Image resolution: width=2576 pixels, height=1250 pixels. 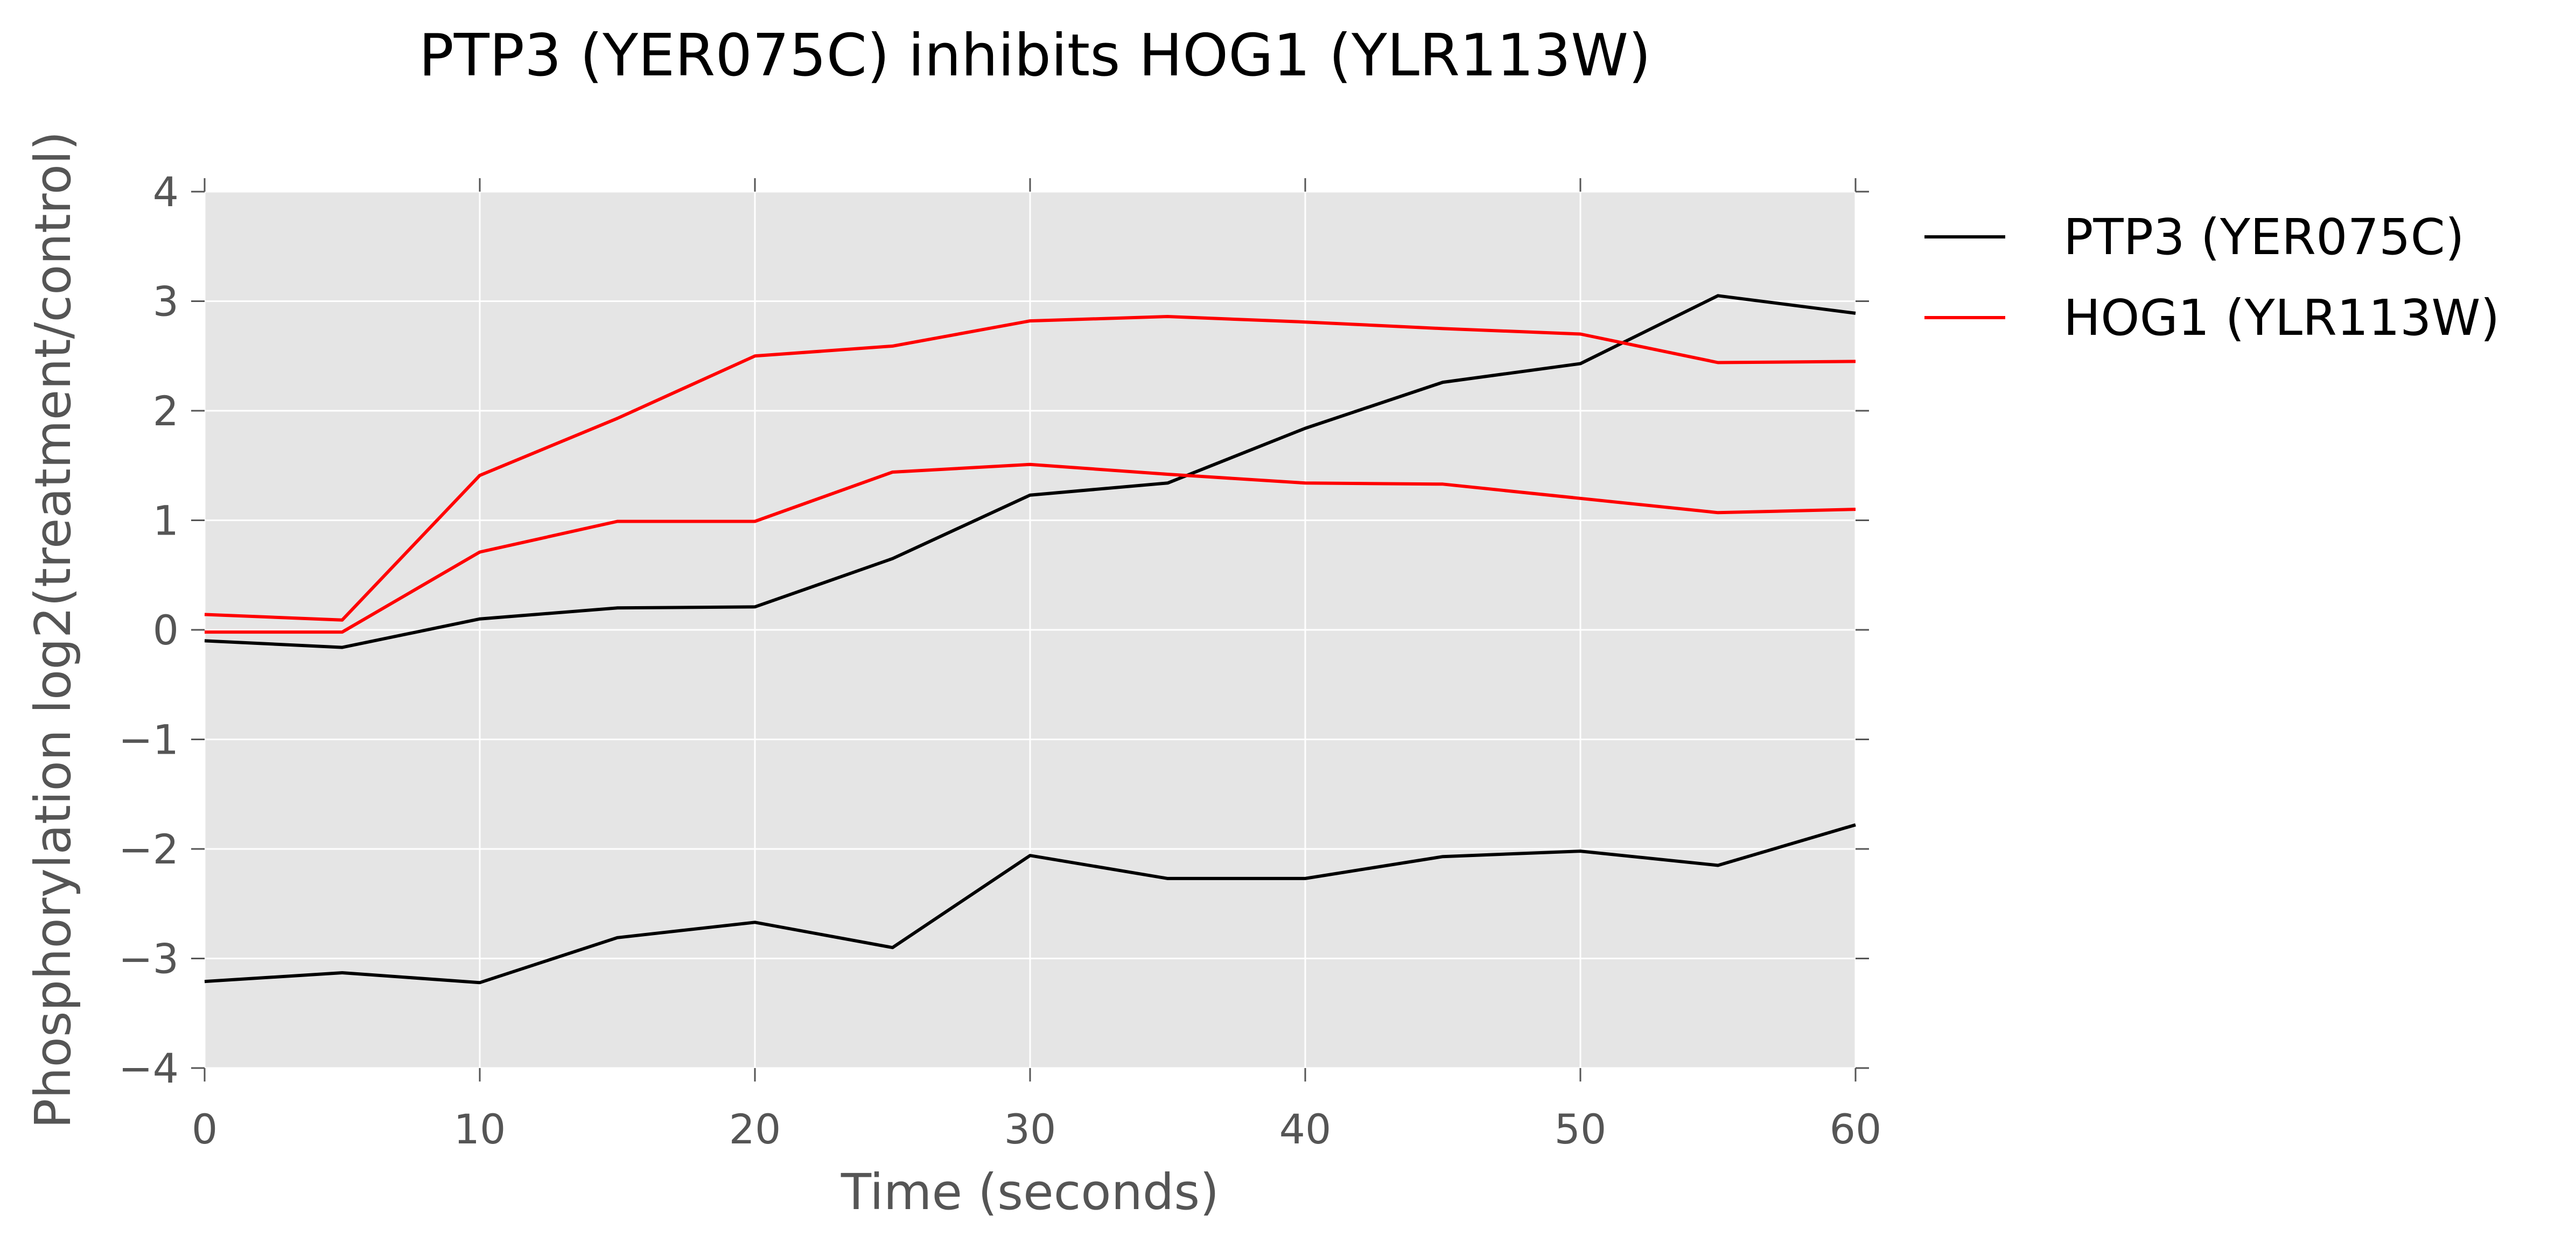 What do you see at coordinates (148, 959) in the screenshot?
I see `y-tick-label: −3` at bounding box center [148, 959].